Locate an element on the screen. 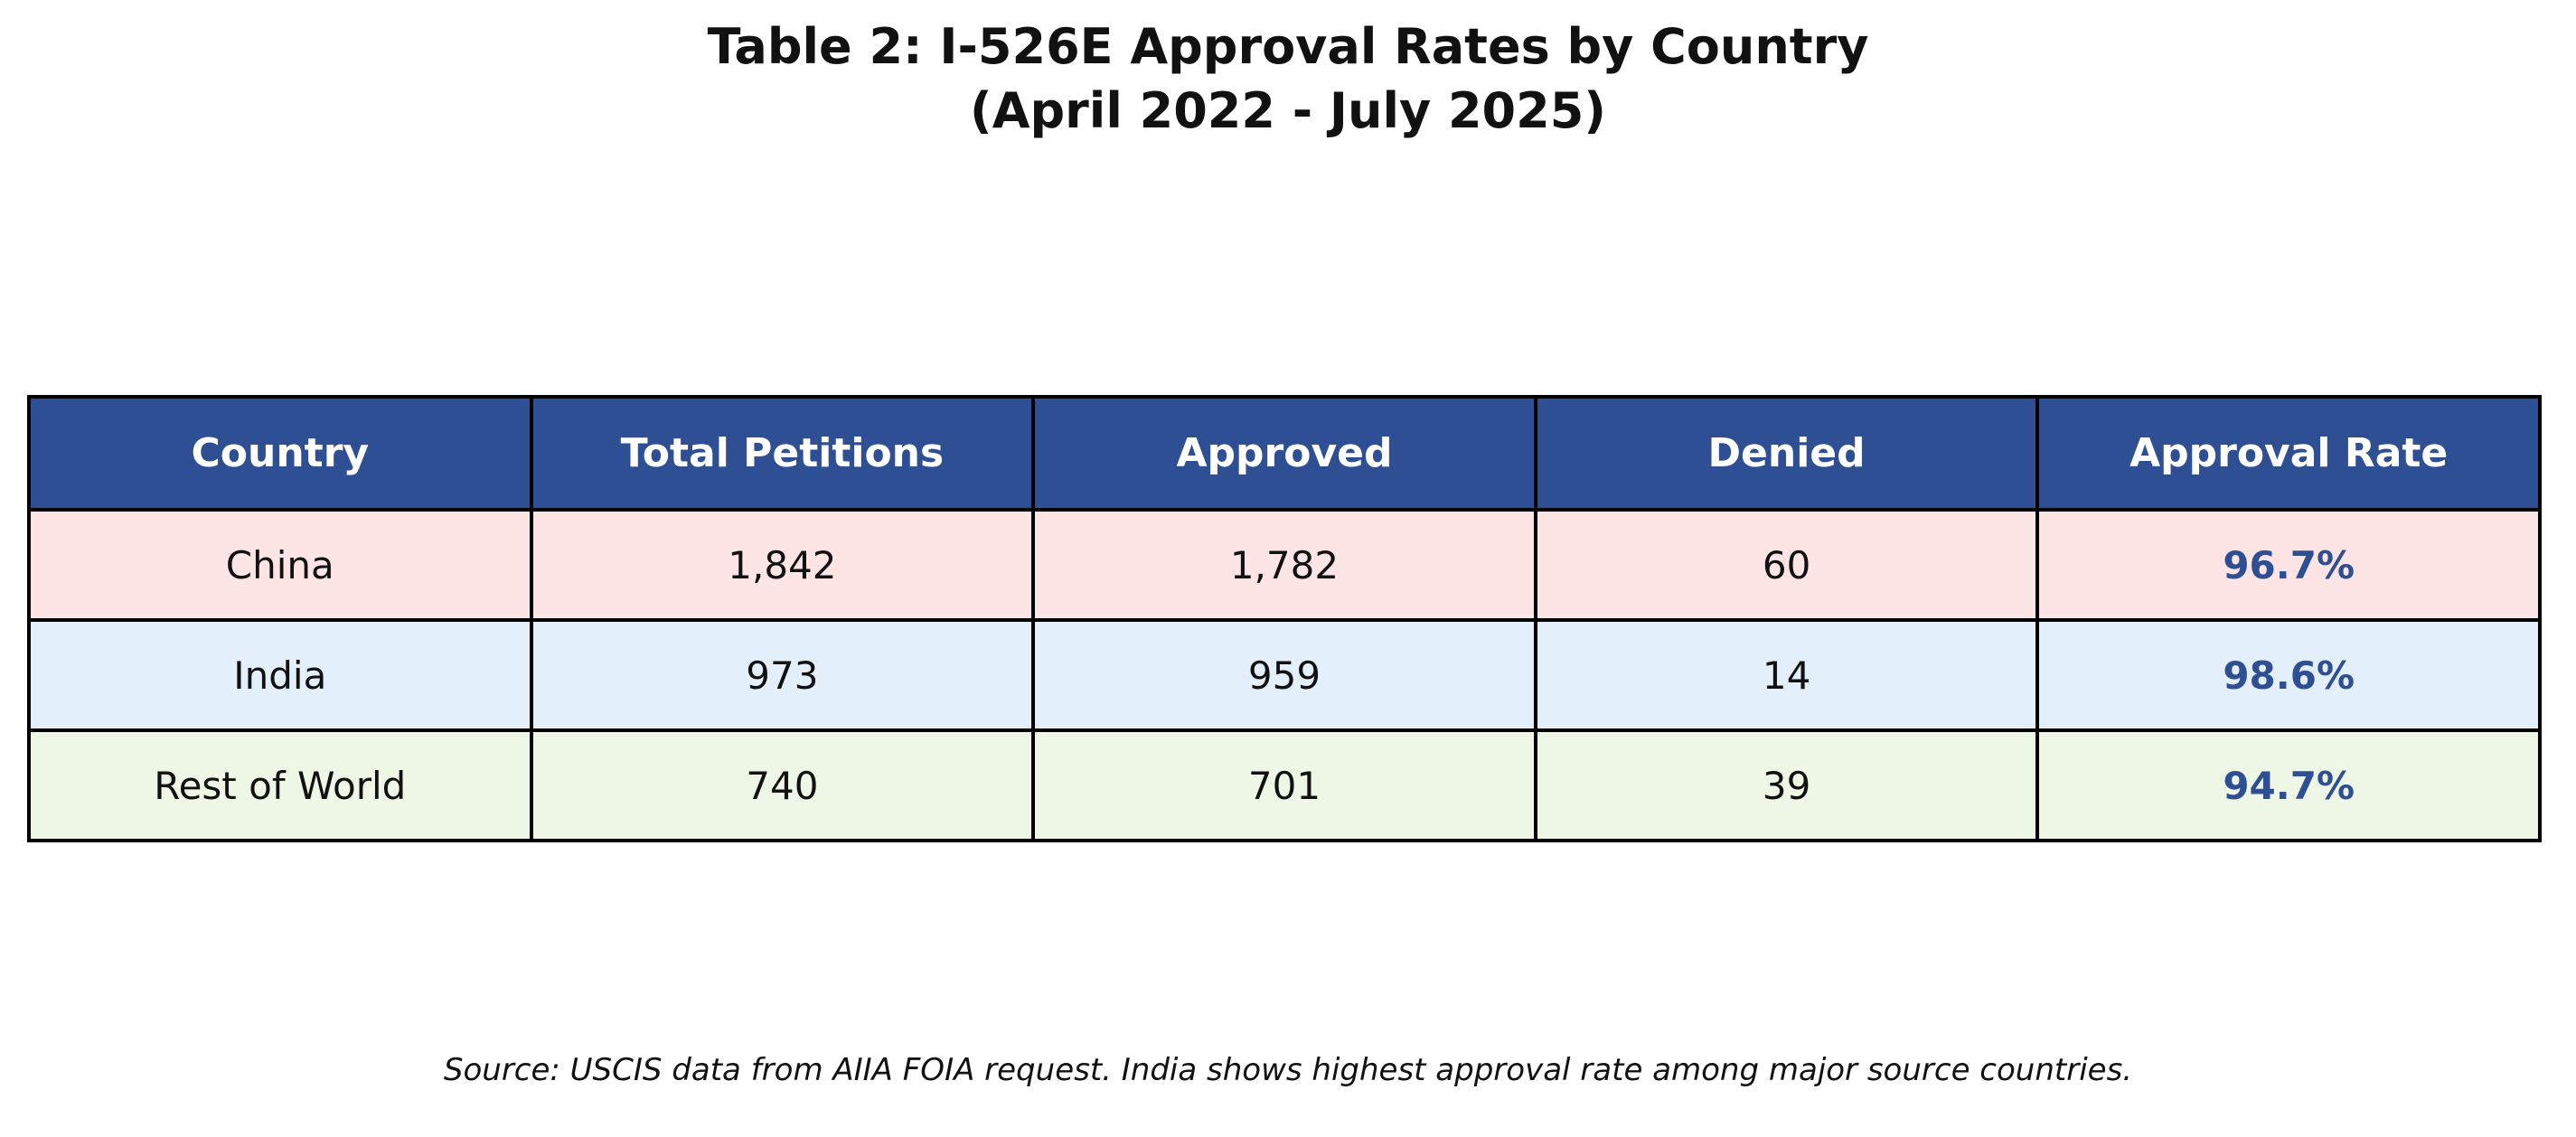  table-row-india: India 973 959 14 98.6% is located at coordinates (1285, 675).